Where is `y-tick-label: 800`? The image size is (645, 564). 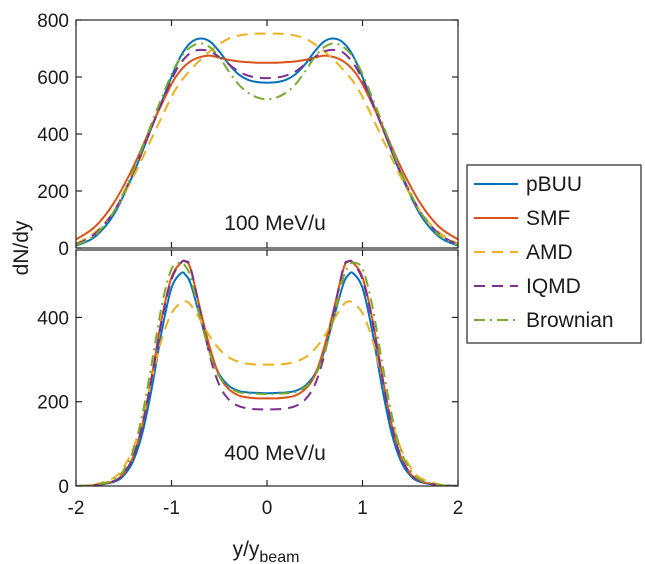 y-tick-label: 800 is located at coordinates (53, 21).